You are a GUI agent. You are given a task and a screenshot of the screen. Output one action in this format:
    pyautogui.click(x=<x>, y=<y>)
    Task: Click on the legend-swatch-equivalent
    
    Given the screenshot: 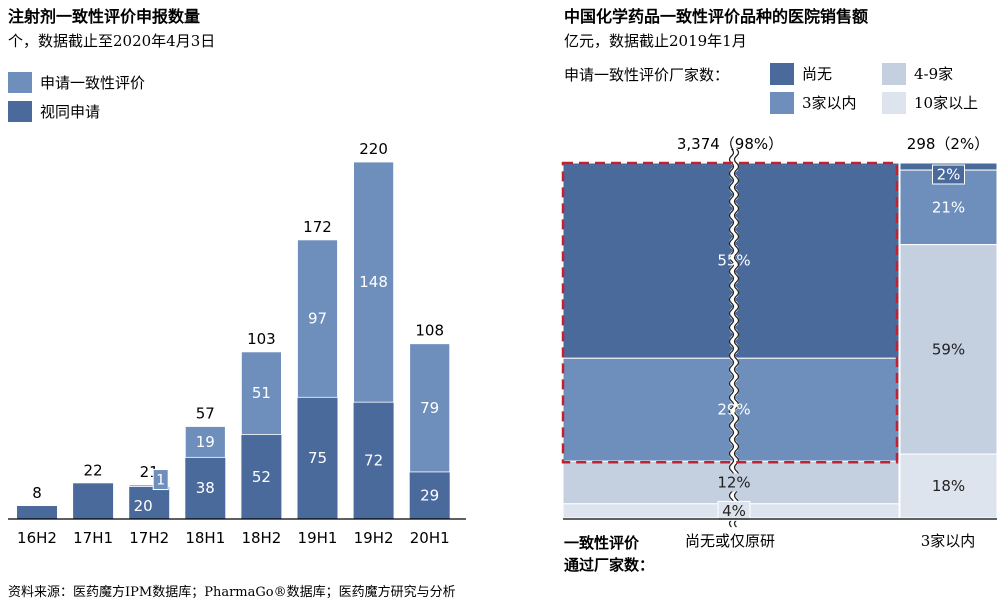 What is the action you would take?
    pyautogui.click(x=20, y=111)
    